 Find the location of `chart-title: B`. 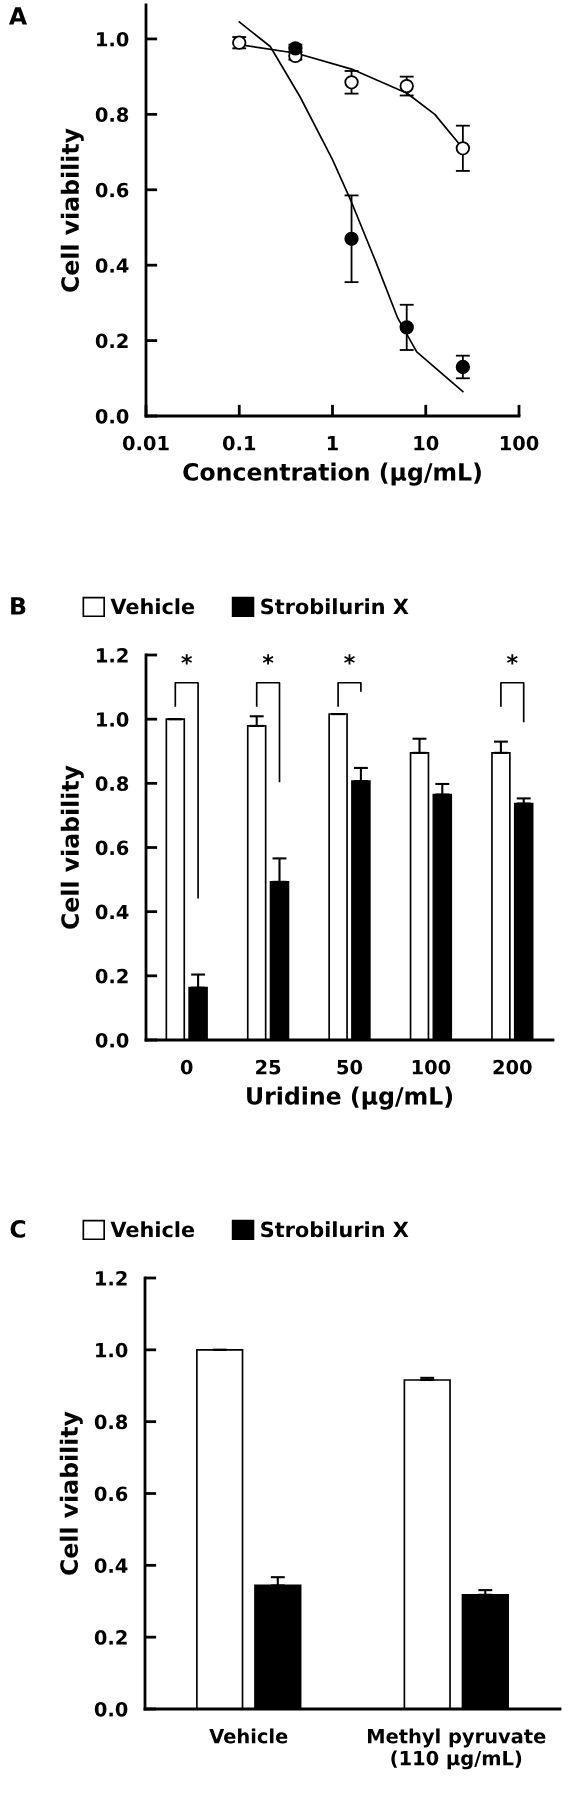

chart-title: B is located at coordinates (18, 606).